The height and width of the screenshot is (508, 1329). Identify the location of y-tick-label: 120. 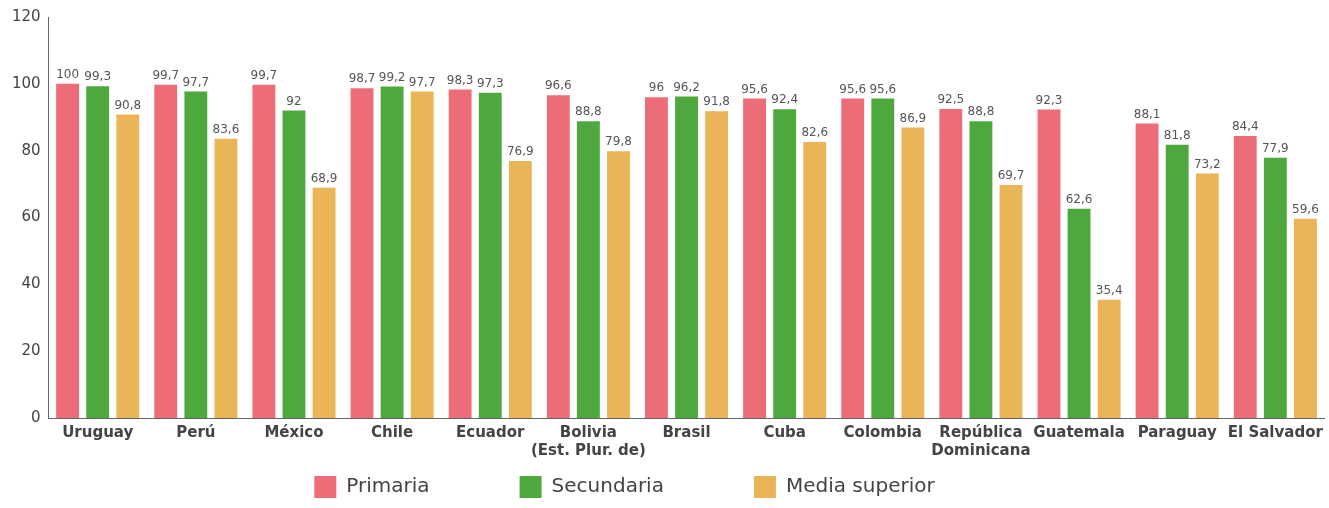
(26, 15).